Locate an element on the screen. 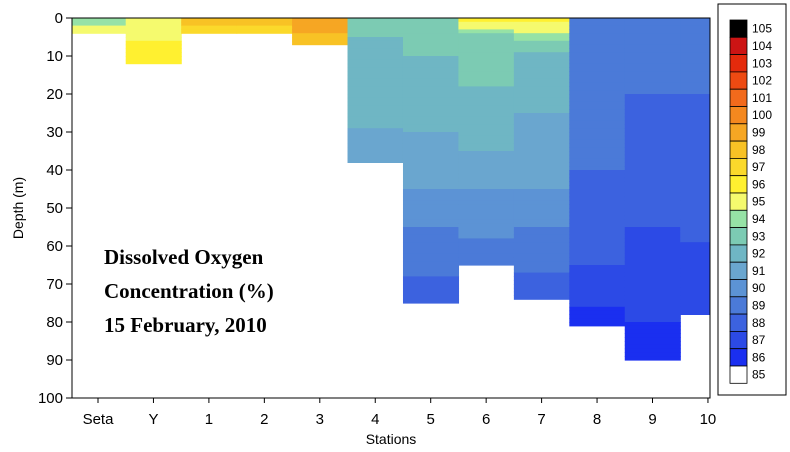 This screenshot has height=452, width=790. y-axis: 0 10 20 30 40 50 60 70 80 90 100 is located at coordinates (55, 208).